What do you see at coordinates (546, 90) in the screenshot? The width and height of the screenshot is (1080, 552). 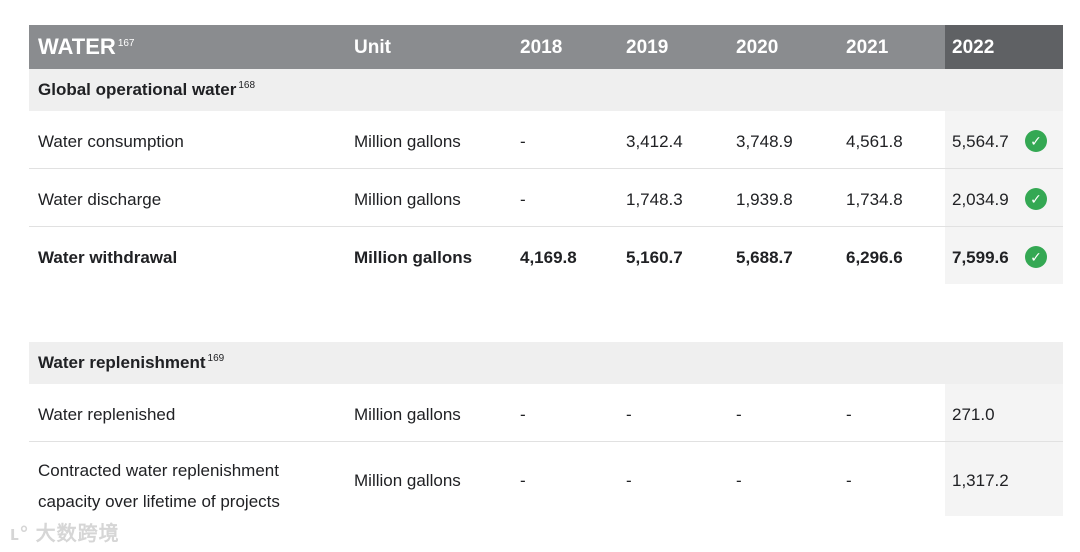 I see `section-global-operational-water: Global operational water 168` at bounding box center [546, 90].